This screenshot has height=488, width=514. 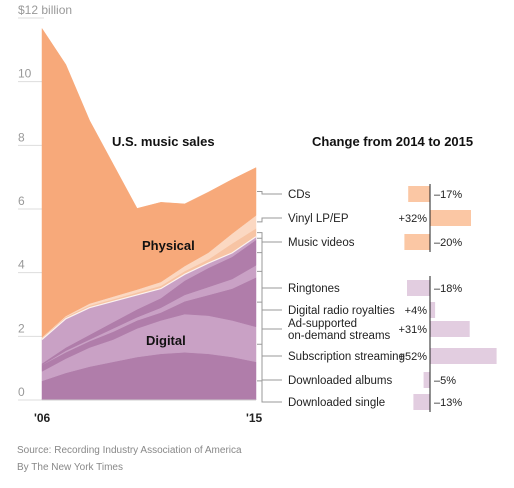 I want to click on category-label: Ringtones, so click(x=314, y=289).